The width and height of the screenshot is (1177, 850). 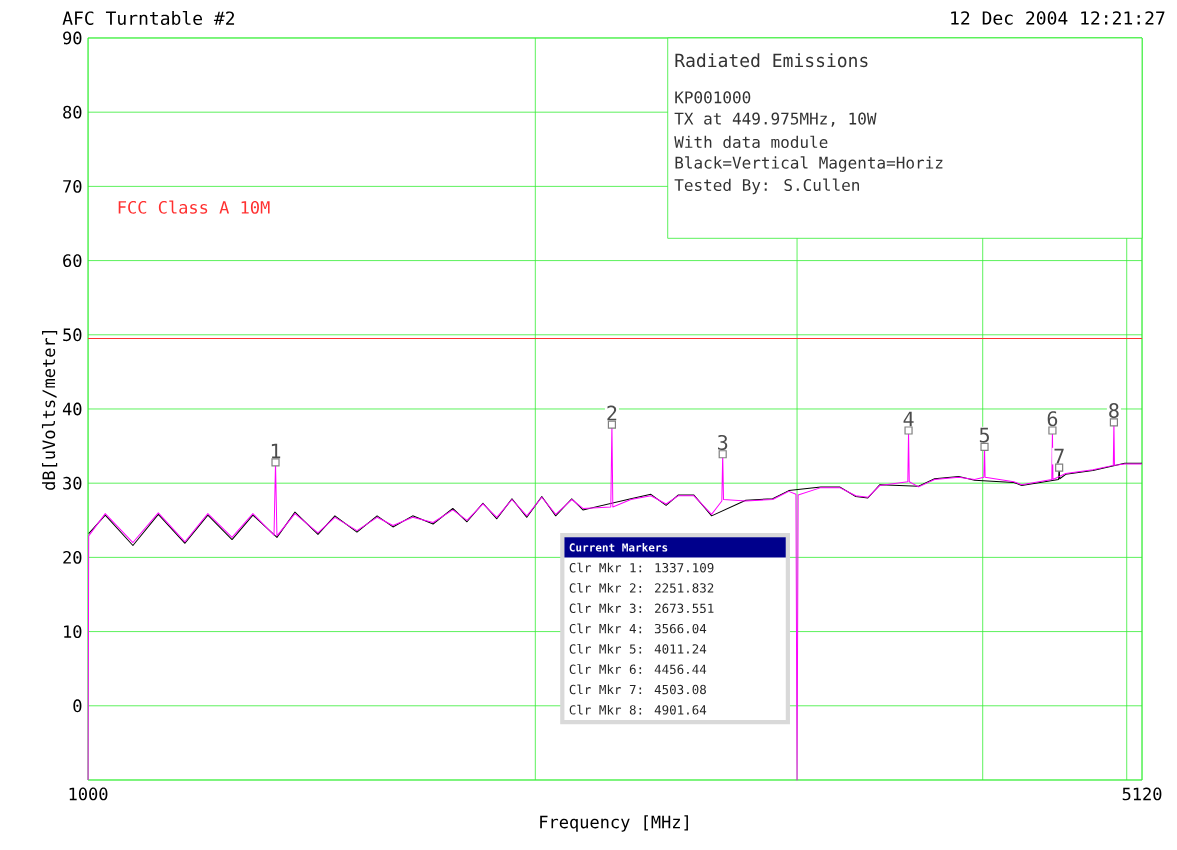 I want to click on y-tick-label: 90, so click(x=72, y=38).